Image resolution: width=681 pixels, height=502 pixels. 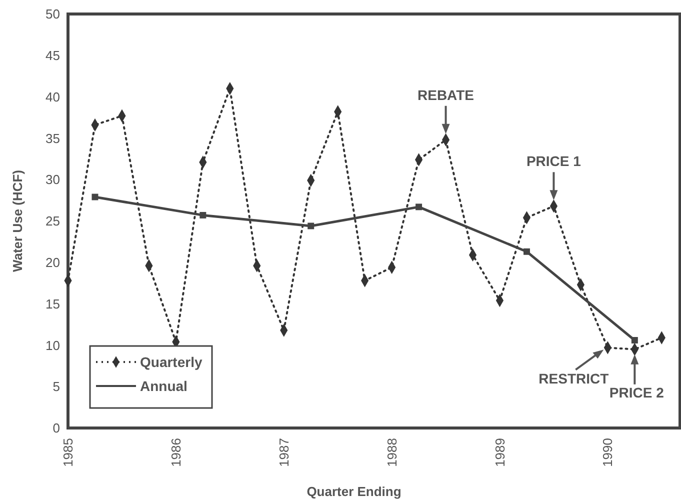 What do you see at coordinates (354, 491) in the screenshot?
I see `x-axis-title: Quarter Ending` at bounding box center [354, 491].